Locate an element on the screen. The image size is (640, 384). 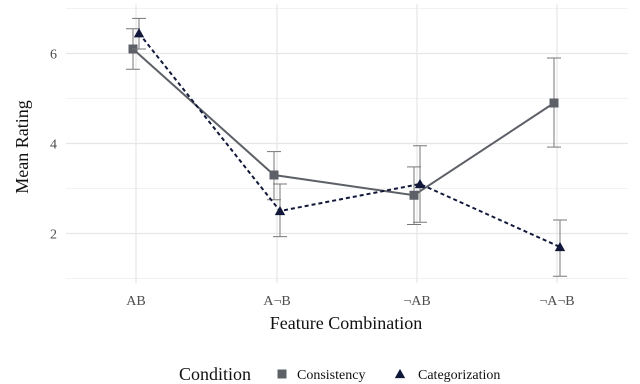
y-axis-ticks: 2 4 6 is located at coordinates (53, 145).